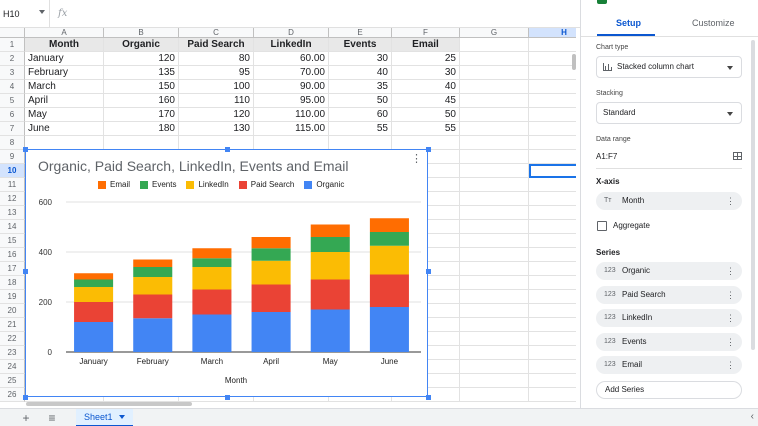  What do you see at coordinates (25, 14) in the screenshot?
I see `name-box: H10` at bounding box center [25, 14].